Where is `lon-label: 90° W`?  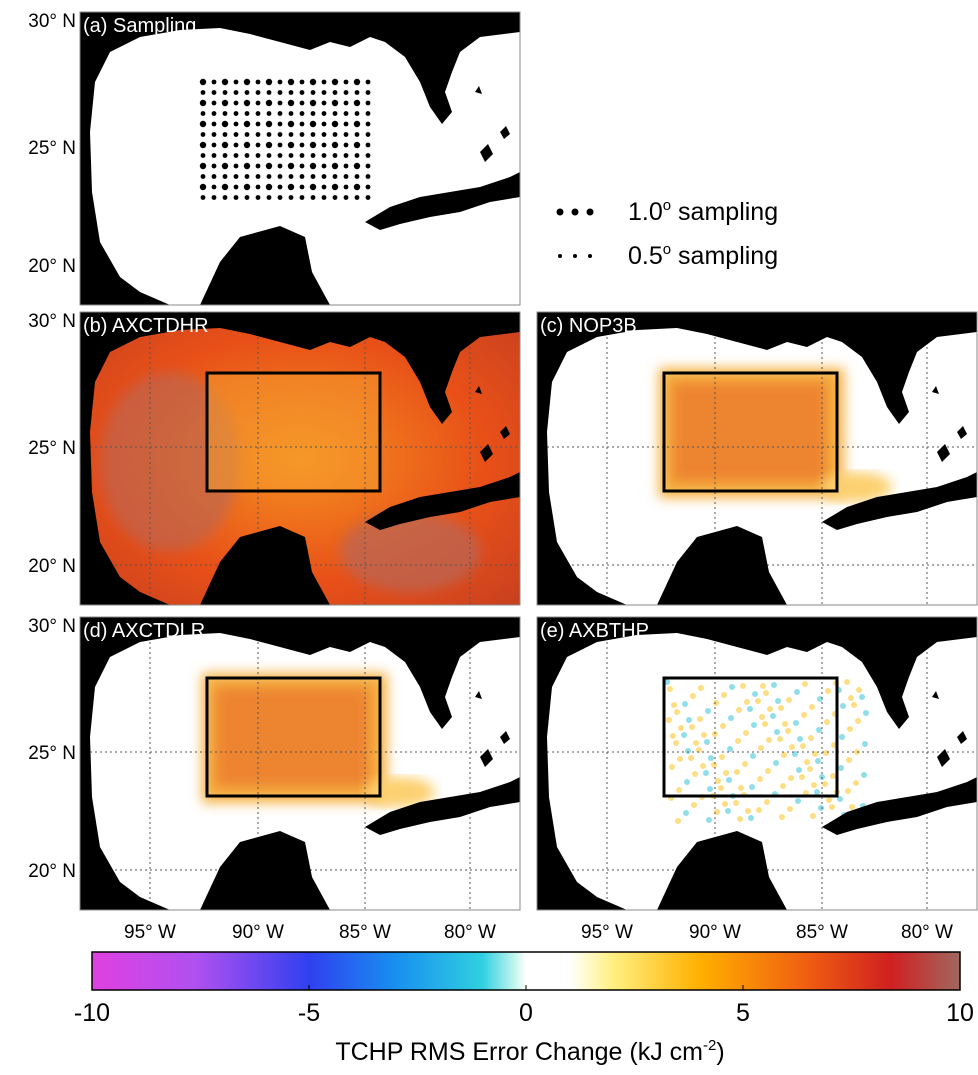
lon-label: 90° W is located at coordinates (715, 932).